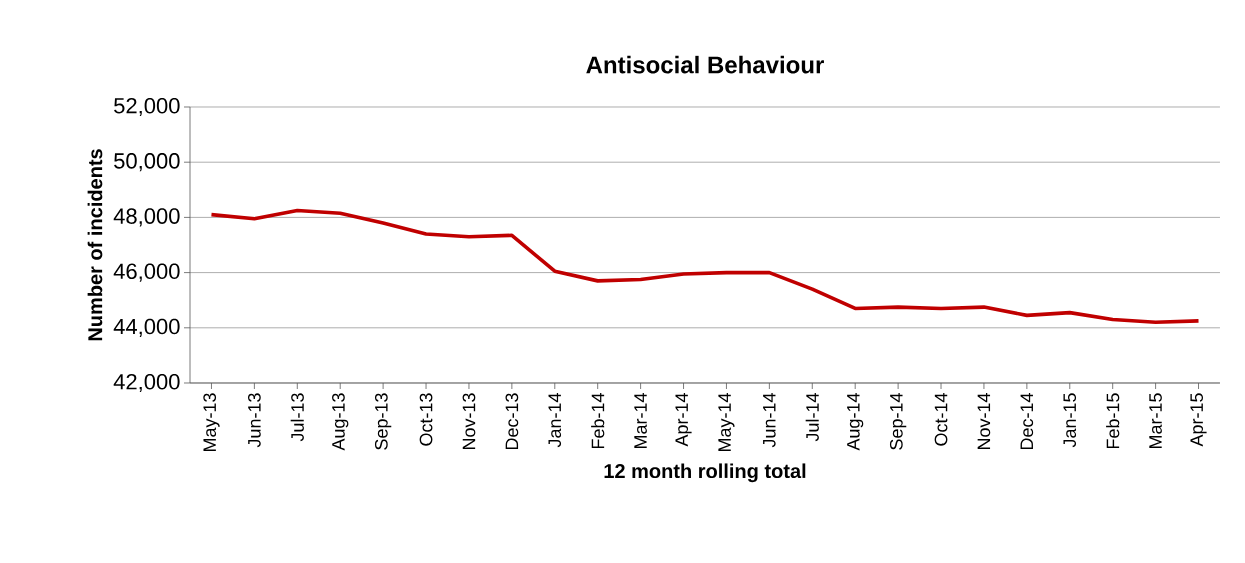  Describe the element at coordinates (705, 64) in the screenshot. I see `chart-title: Antisocial Behaviour` at that location.